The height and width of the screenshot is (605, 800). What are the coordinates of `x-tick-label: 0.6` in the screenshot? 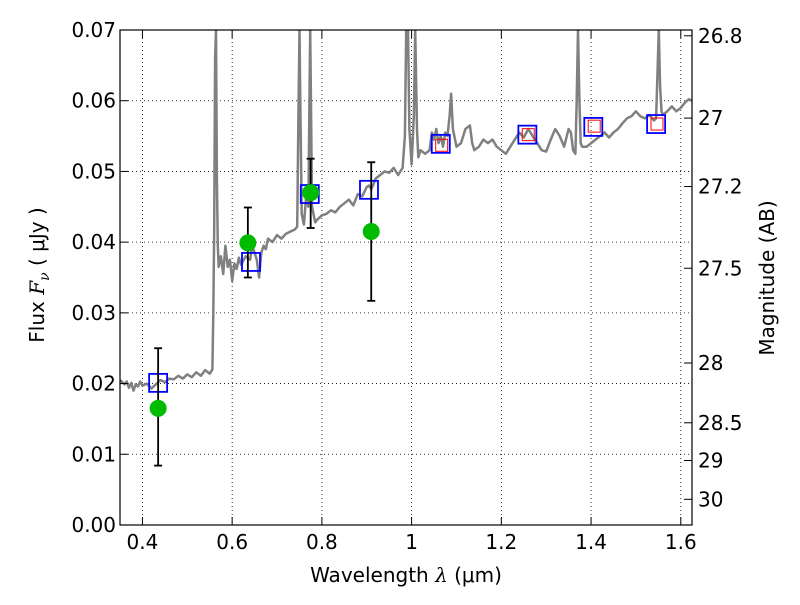 It's located at (232, 542).